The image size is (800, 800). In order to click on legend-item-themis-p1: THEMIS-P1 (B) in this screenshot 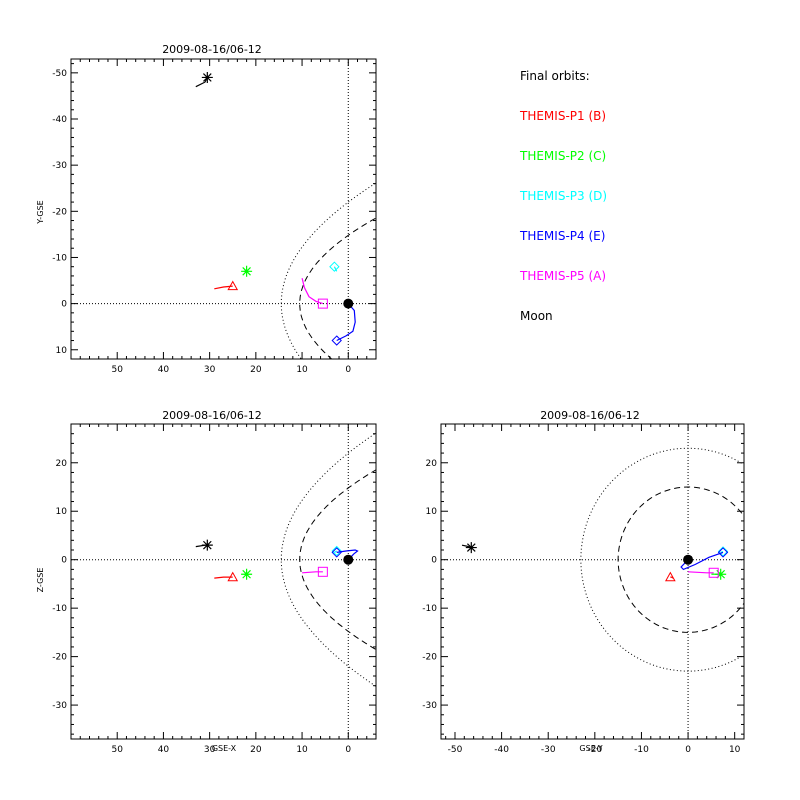, I will do `click(562, 116)`.